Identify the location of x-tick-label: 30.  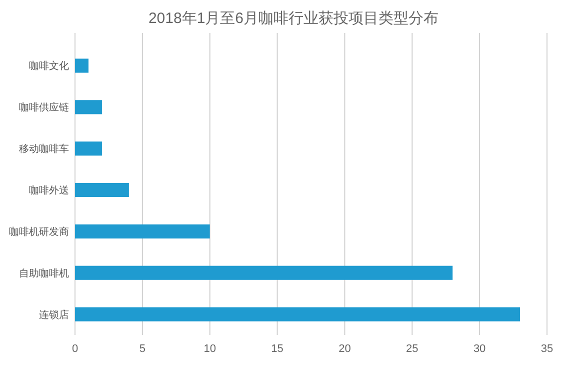
(479, 349).